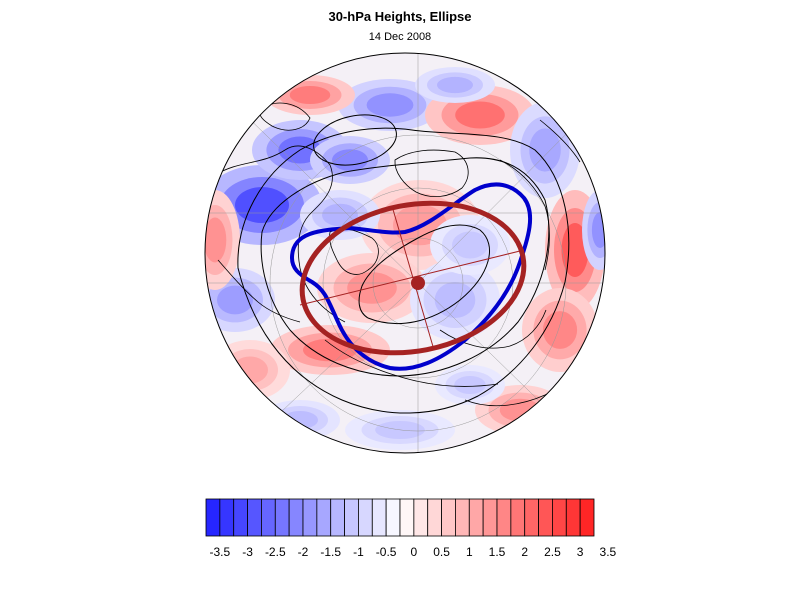 Image resolution: width=800 pixels, height=600 pixels. Describe the element at coordinates (358, 552) in the screenshot. I see `colorbar-tick-label: -1` at that location.